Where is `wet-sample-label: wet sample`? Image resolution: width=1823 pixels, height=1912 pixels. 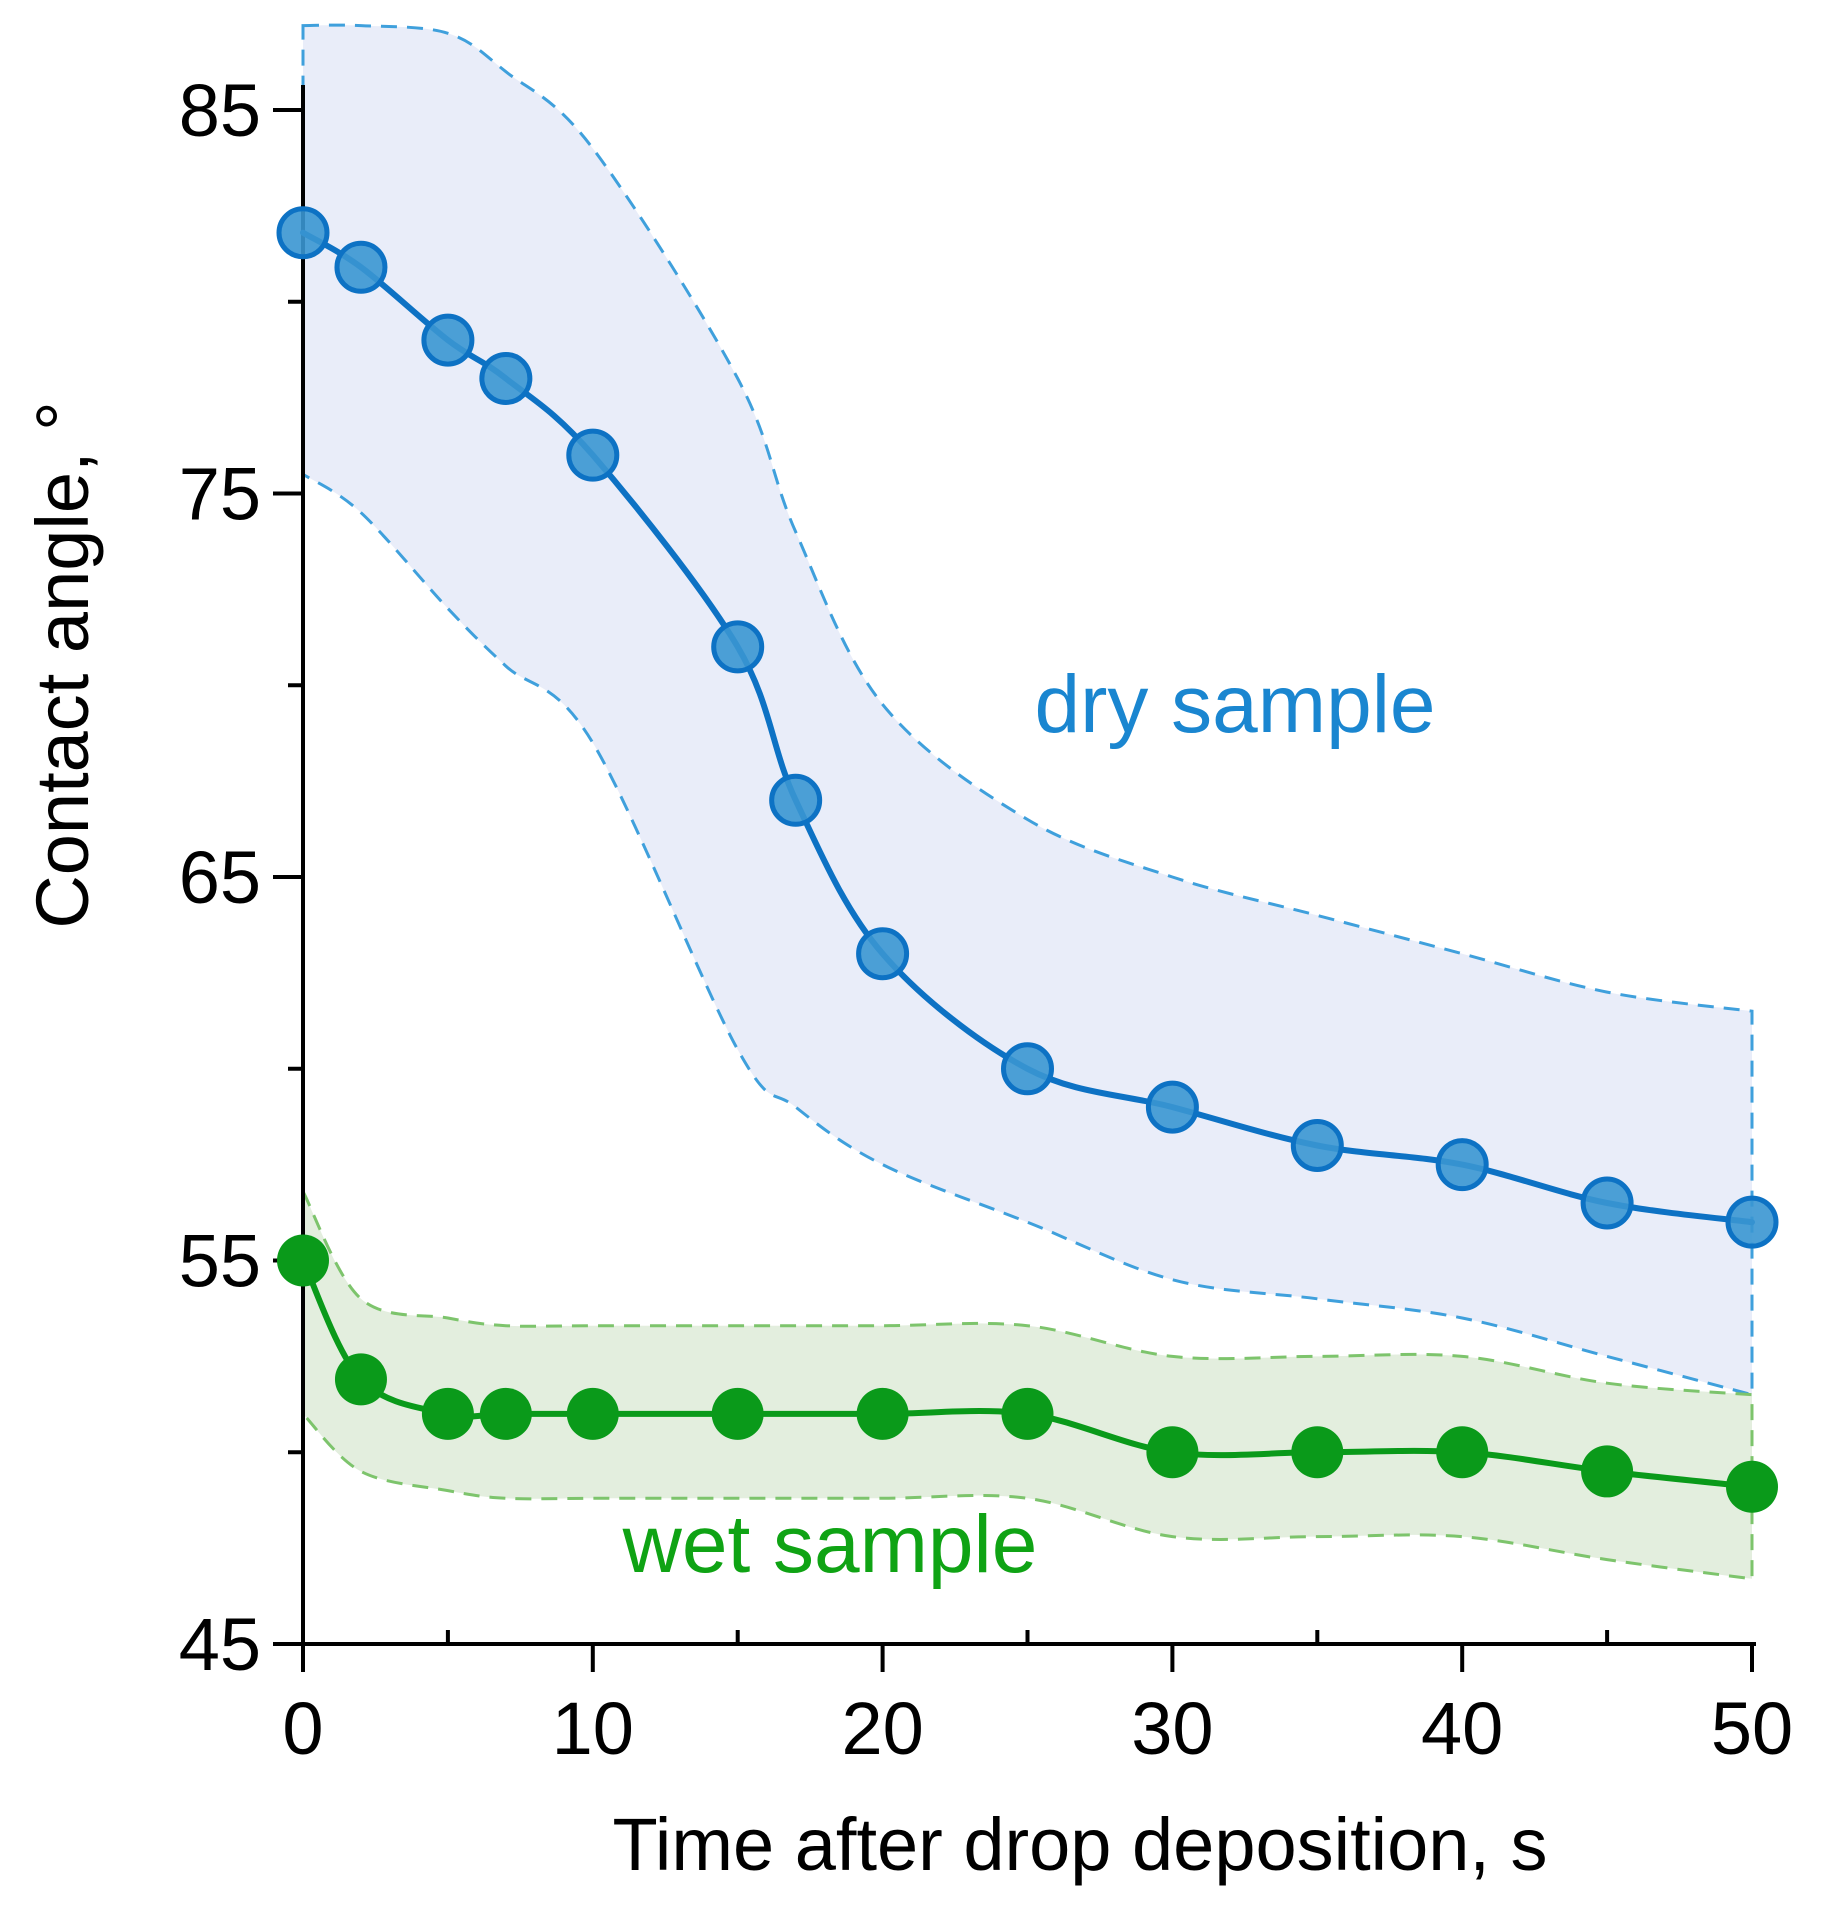
wet-sample-label: wet sample is located at coordinates (830, 1544).